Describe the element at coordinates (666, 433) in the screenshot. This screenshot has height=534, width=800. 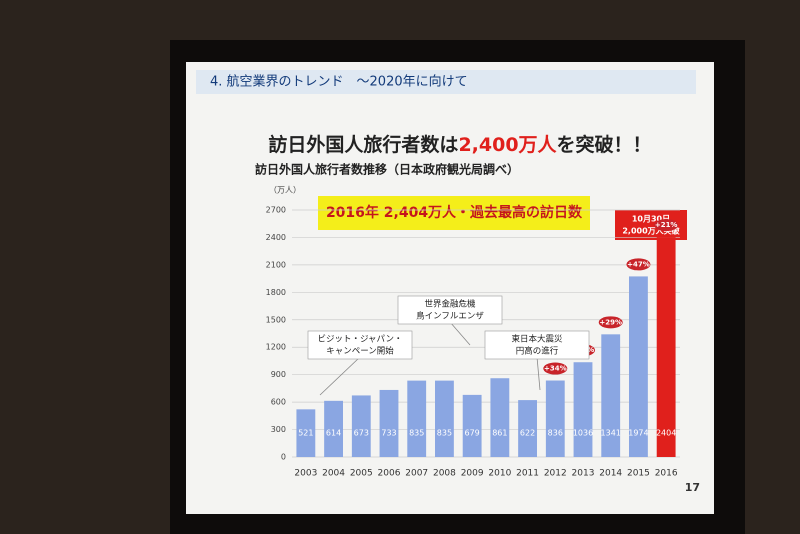
I see `value-label: 2404` at that location.